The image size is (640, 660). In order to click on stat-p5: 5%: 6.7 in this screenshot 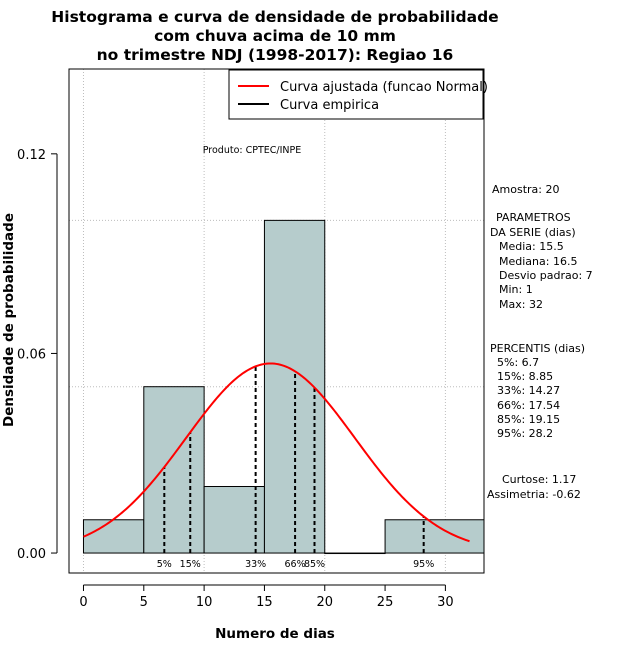, I will do `click(518, 362)`.